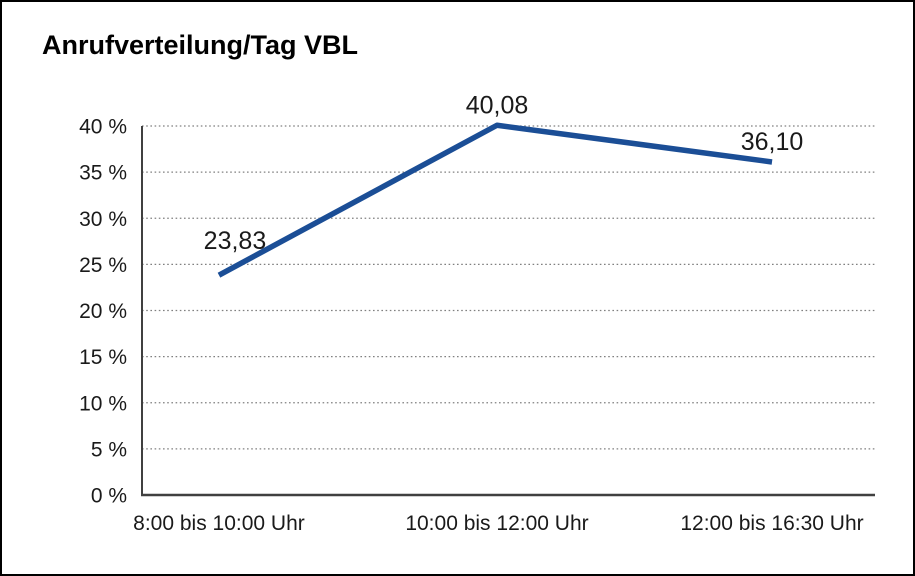 This screenshot has height=576, width=915. What do you see at coordinates (103, 173) in the screenshot?
I see `y-tick-label: 35 %` at bounding box center [103, 173].